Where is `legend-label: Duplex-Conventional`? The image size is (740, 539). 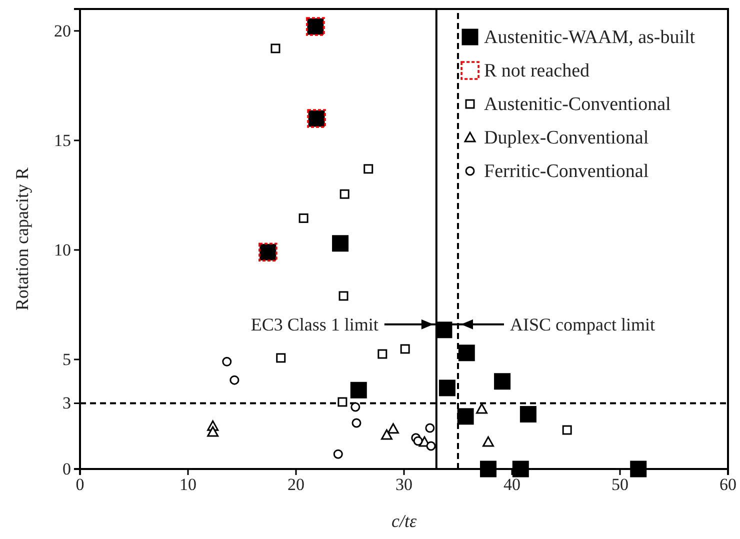
legend-label: Duplex-Conventional is located at coordinates (566, 138).